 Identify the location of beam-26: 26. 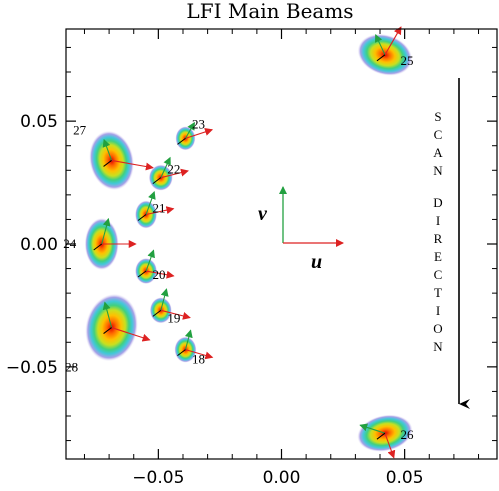
(385, 436).